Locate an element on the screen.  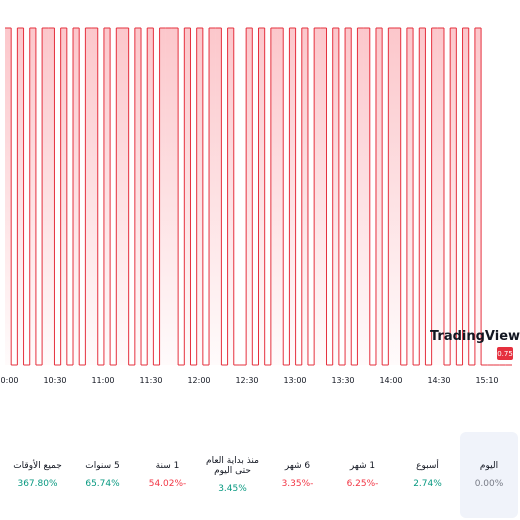
period-tab: اليوم 0.00% is located at coordinates (489, 475).